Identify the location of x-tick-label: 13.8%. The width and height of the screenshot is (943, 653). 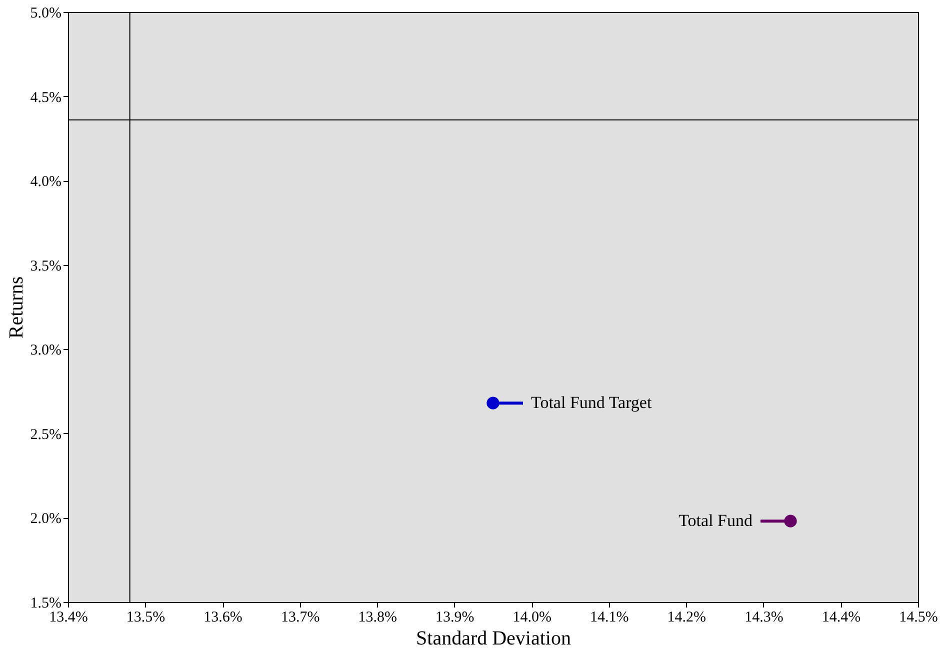
(377, 618).